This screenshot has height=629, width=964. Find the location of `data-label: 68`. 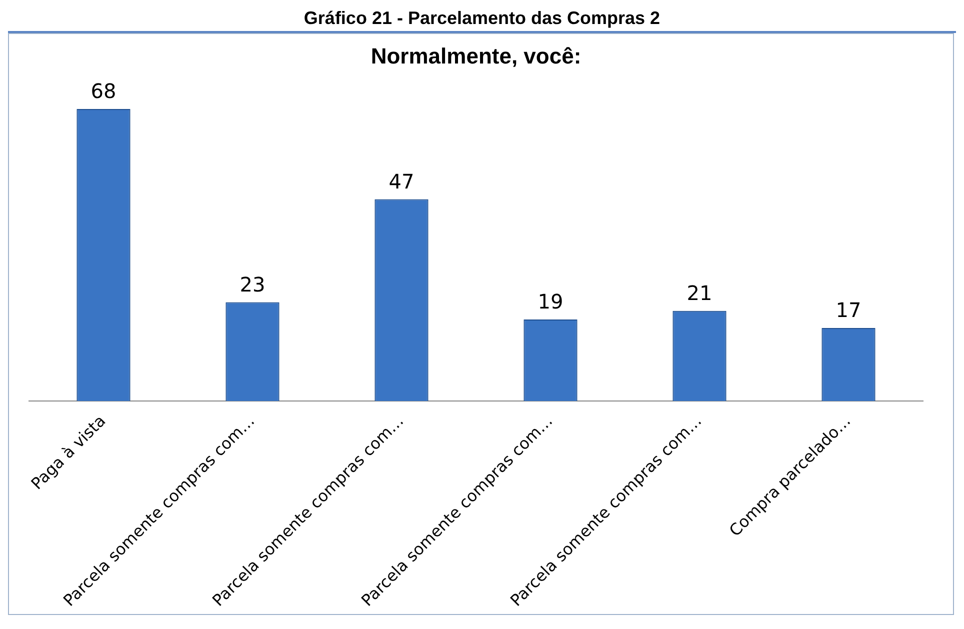

data-label: 68 is located at coordinates (103, 91).